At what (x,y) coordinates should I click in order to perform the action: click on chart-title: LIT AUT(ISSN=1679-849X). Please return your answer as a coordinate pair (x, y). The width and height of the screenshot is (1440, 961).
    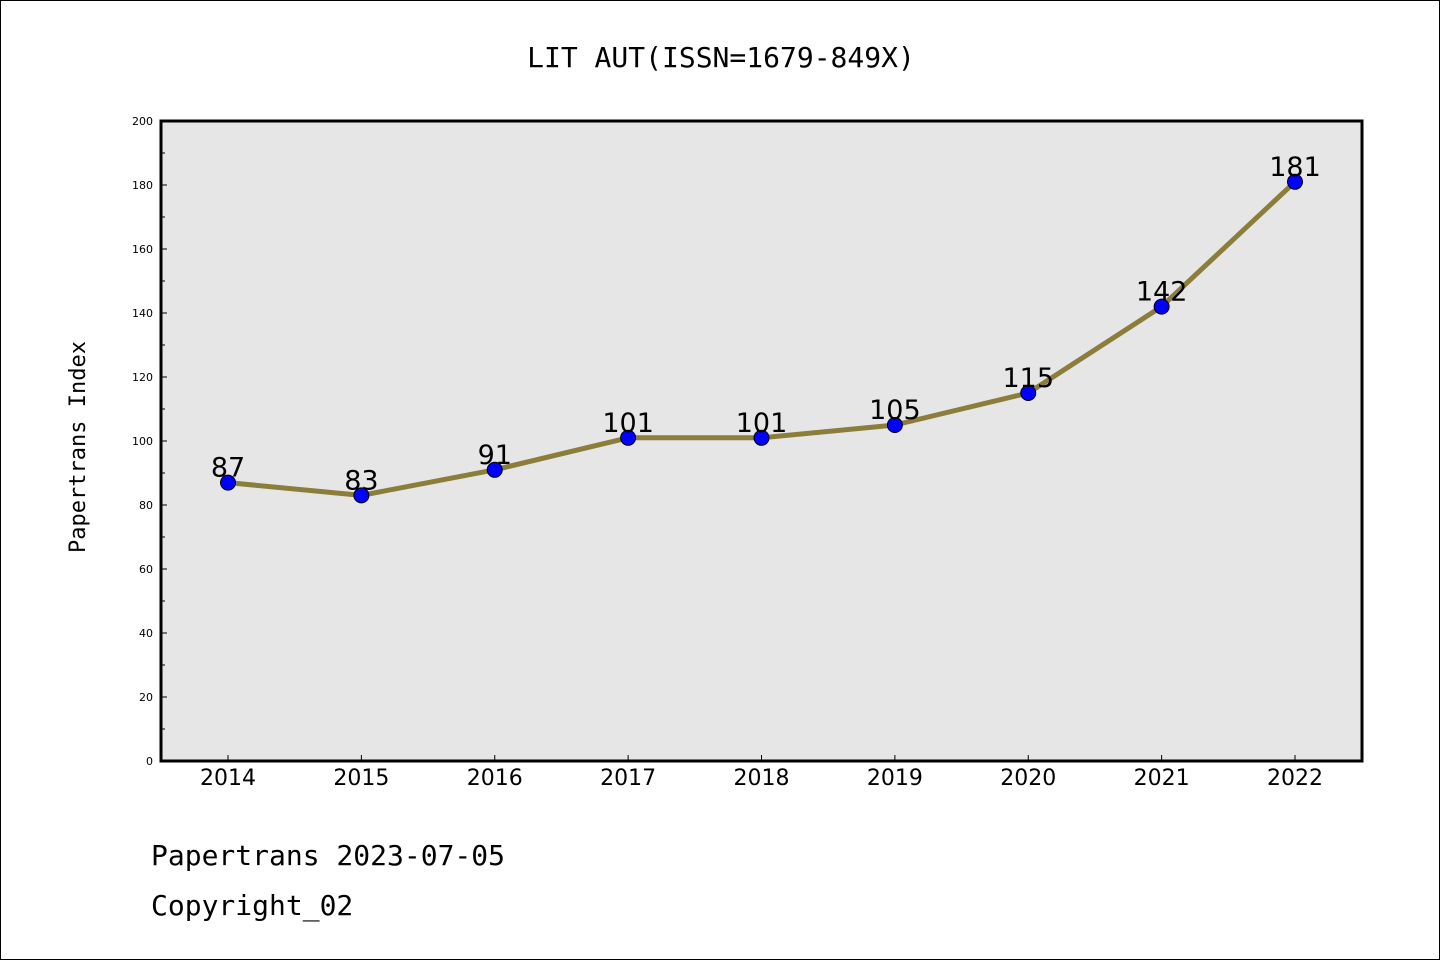
    Looking at the image, I should click on (721, 57).